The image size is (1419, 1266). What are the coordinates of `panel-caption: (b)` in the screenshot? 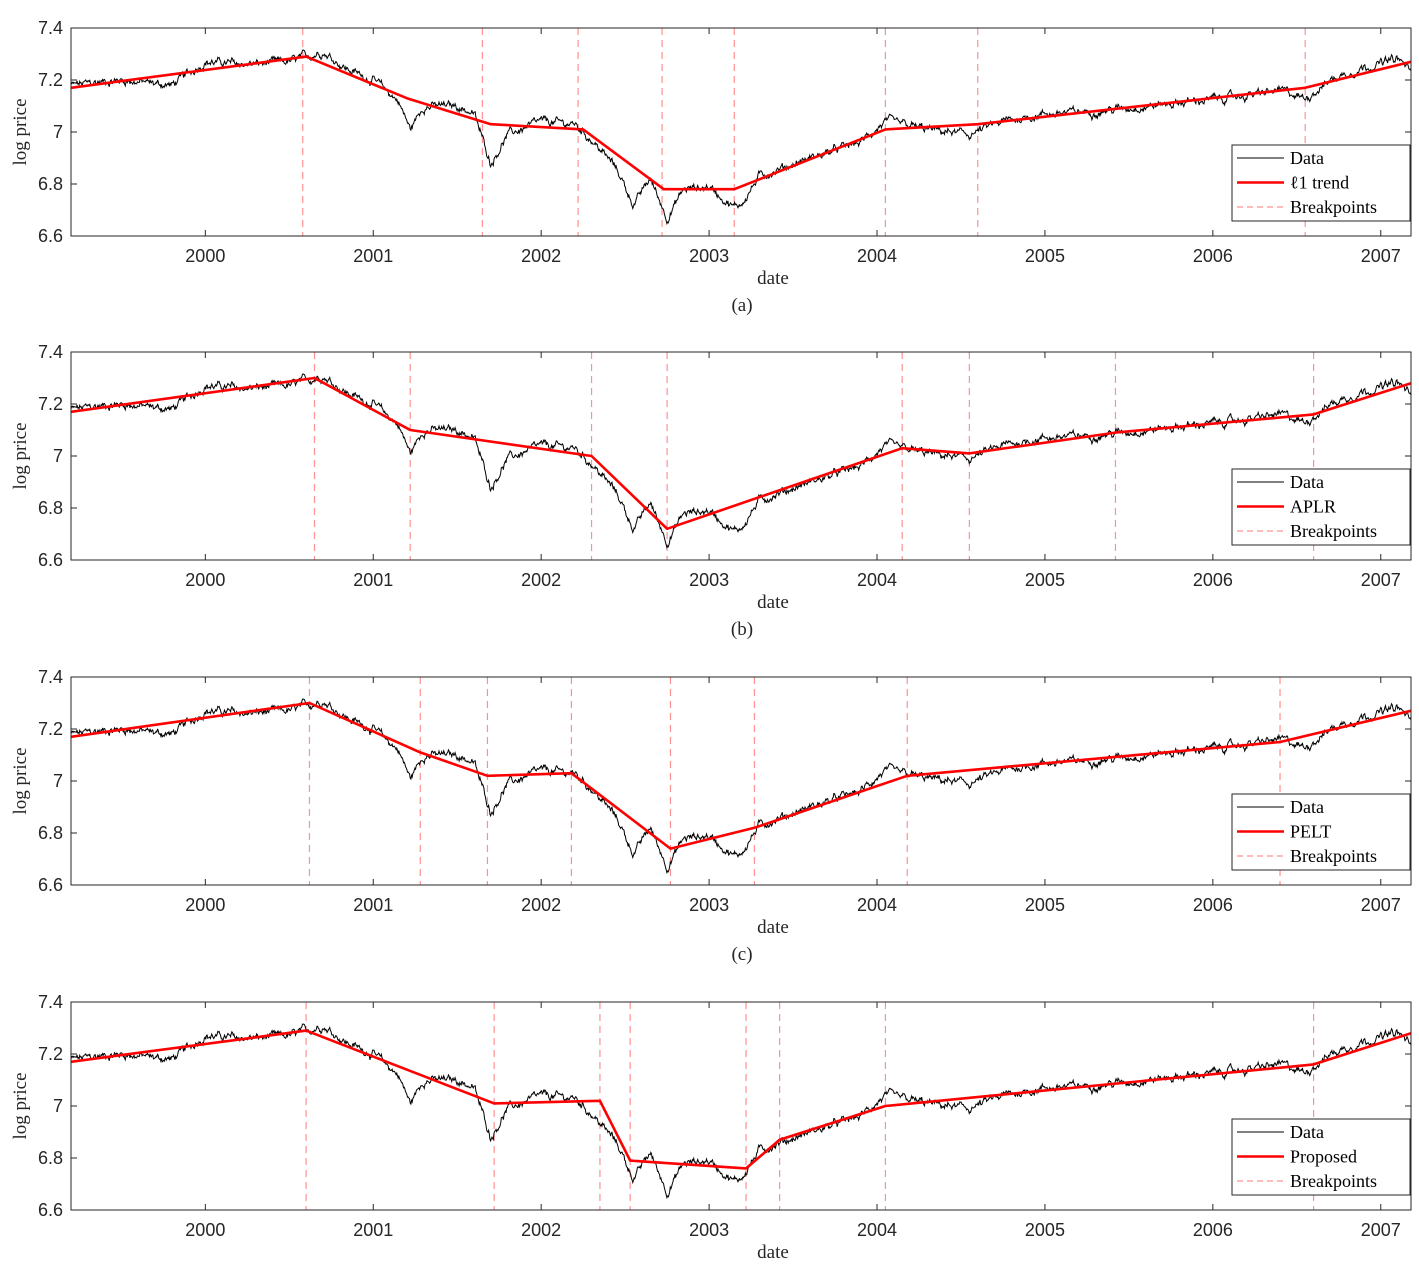 It's located at (742, 629).